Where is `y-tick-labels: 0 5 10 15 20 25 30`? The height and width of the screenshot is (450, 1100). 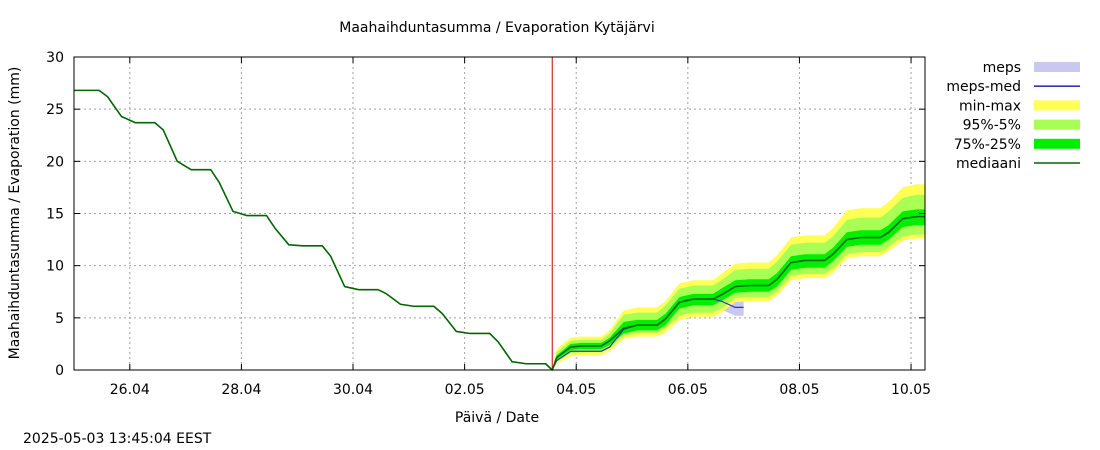
y-tick-labels: 0 5 10 15 20 25 30 is located at coordinates (55, 214).